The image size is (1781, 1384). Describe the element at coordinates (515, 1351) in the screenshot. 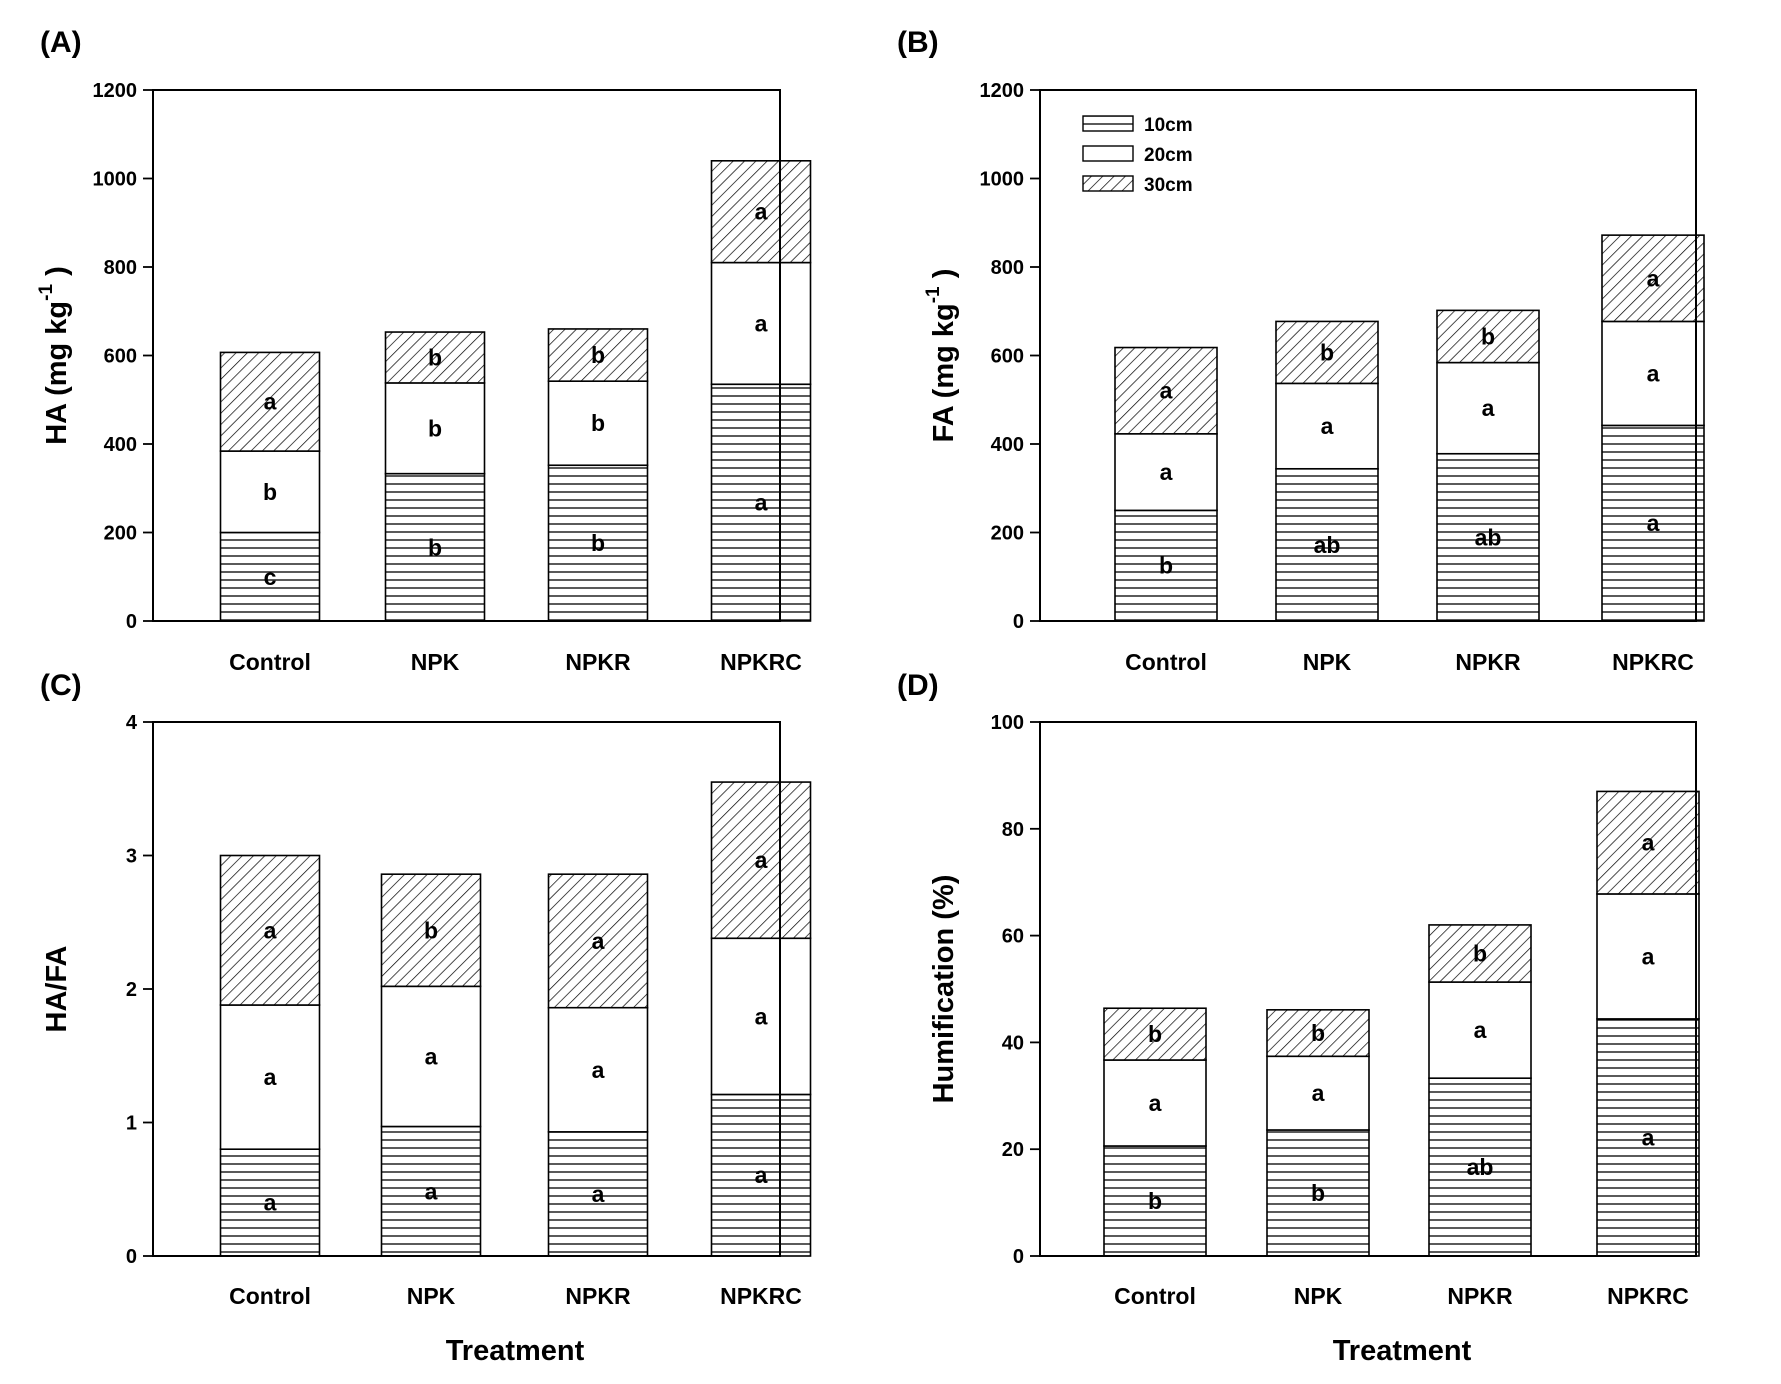

I see `x-axis-title: Treatment` at that location.